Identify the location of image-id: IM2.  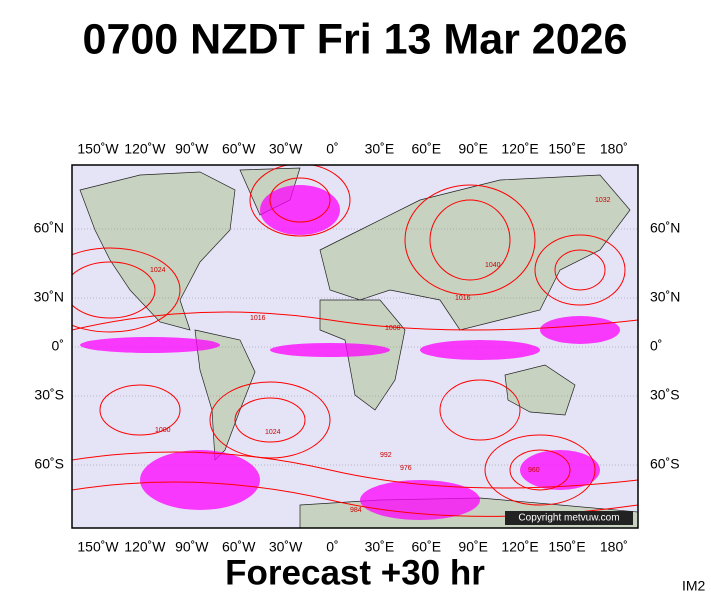
(694, 586).